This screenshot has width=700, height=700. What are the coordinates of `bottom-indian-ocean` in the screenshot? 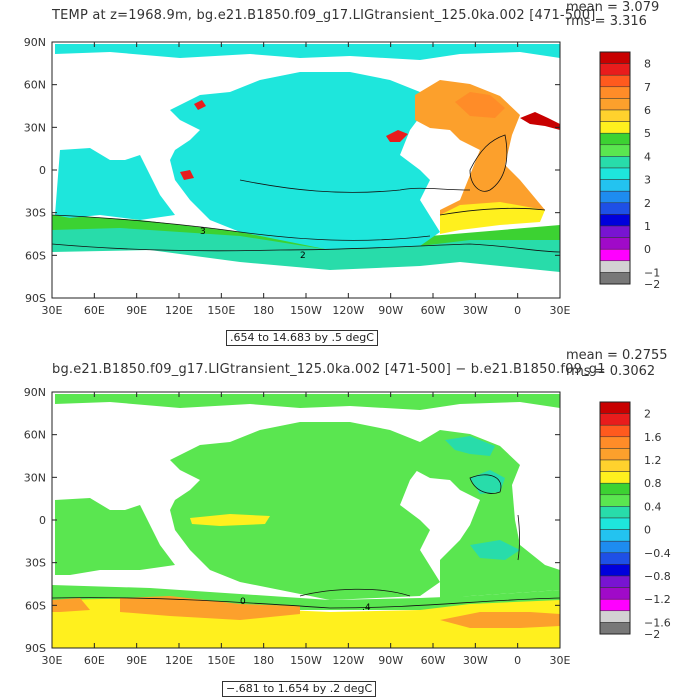 It's located at (115, 536).